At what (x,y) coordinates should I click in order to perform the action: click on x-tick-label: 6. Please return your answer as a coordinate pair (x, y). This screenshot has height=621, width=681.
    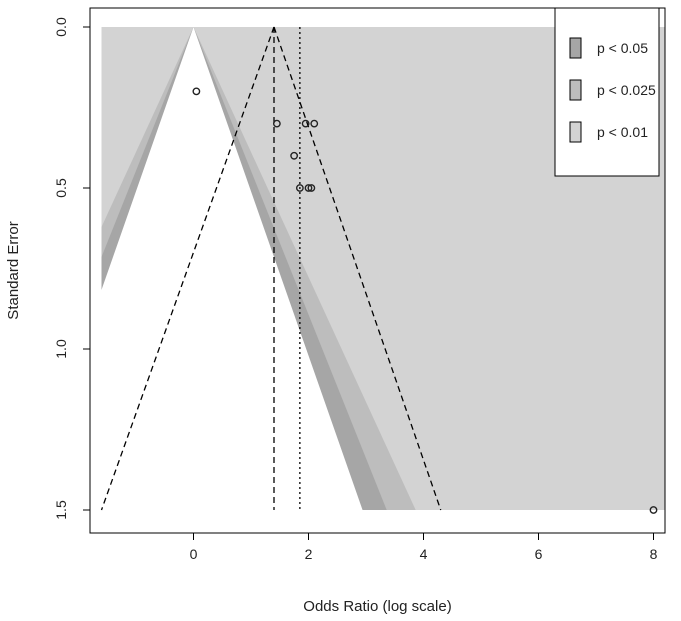
    Looking at the image, I should click on (539, 554).